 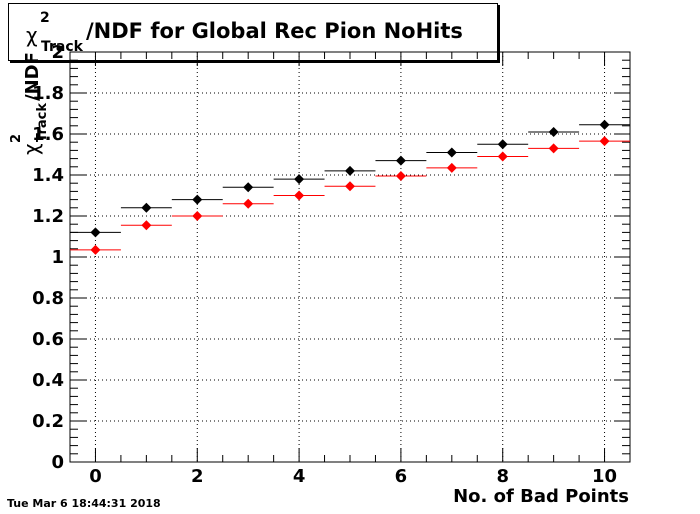 I want to click on x-tick-label: 10, so click(x=604, y=476).